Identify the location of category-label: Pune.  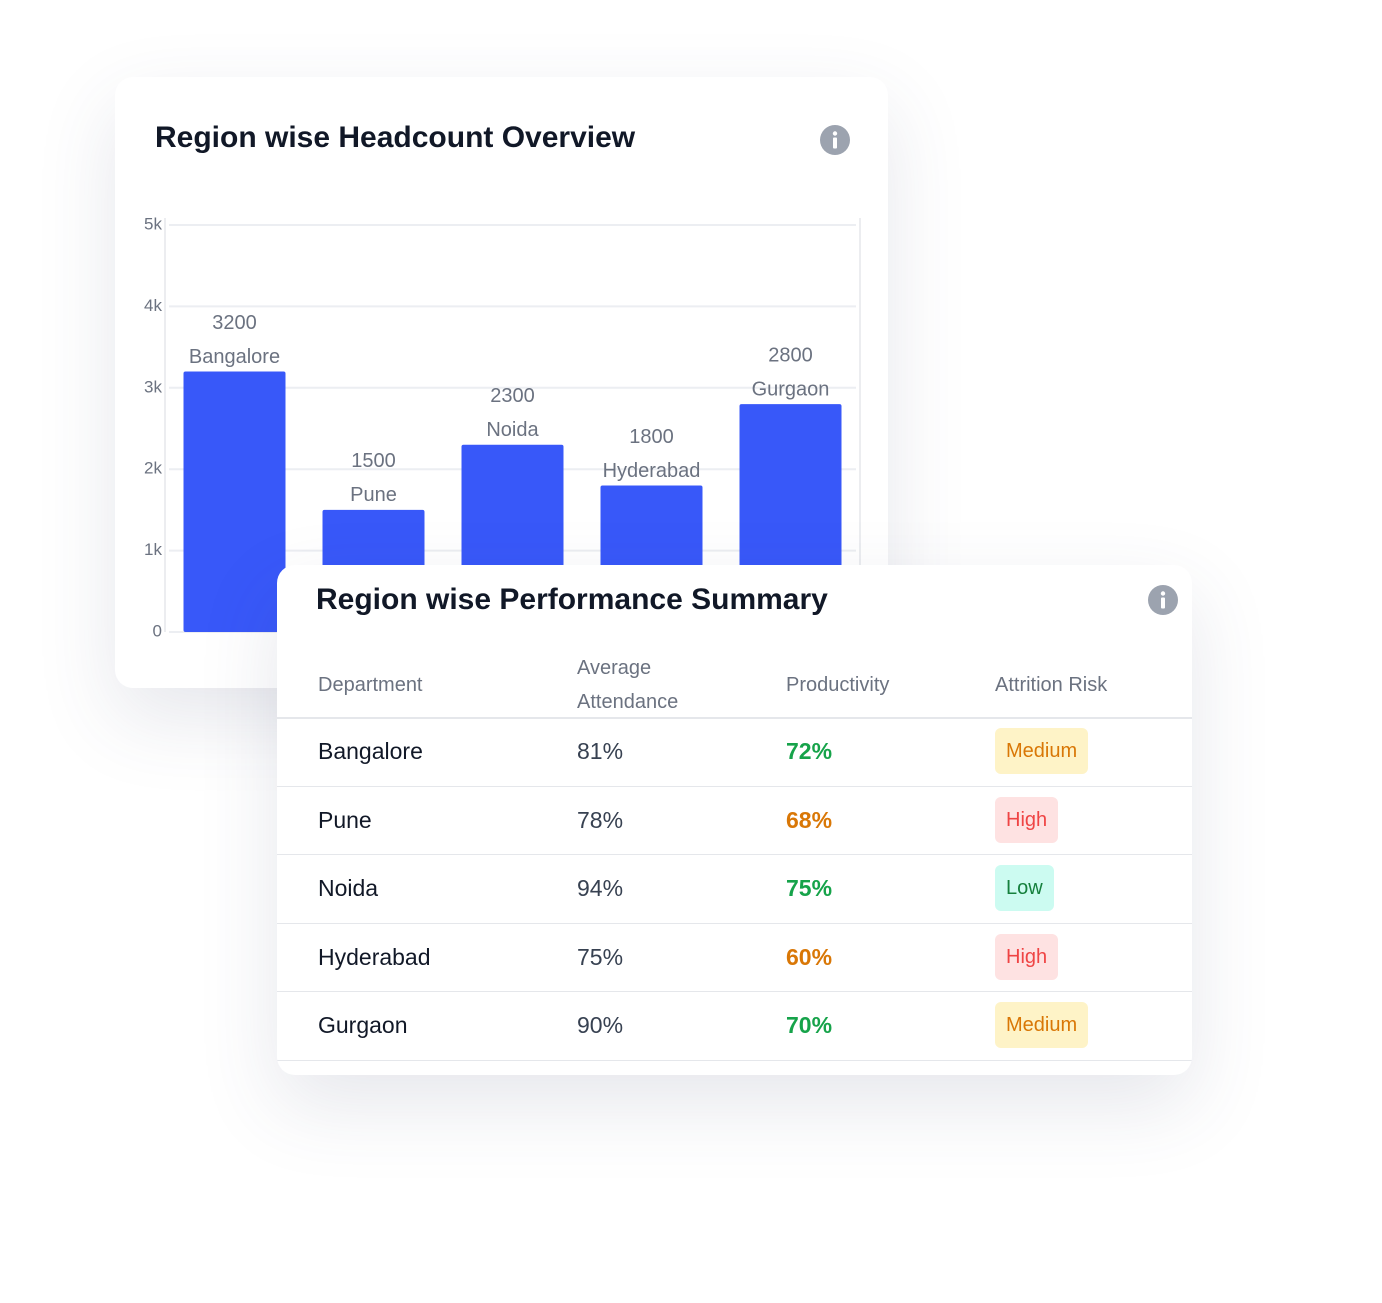
(373, 495).